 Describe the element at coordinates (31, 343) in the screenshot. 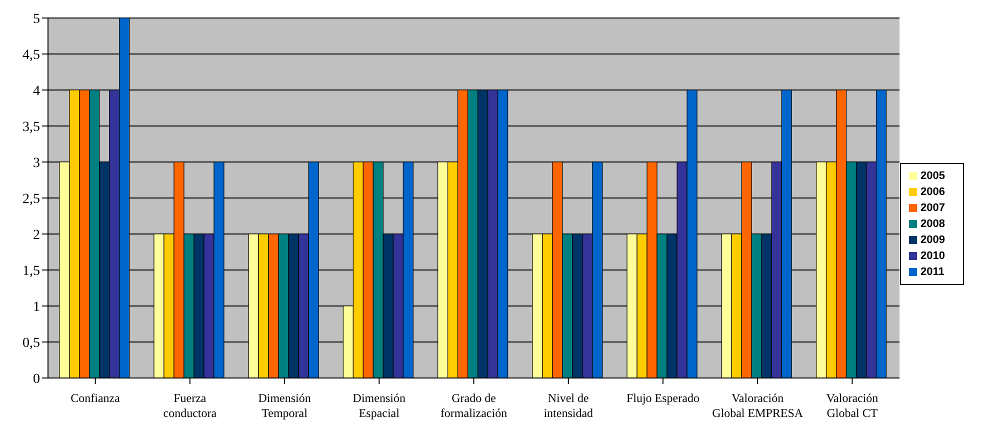

I see `y-tick-label: 0,5` at that location.